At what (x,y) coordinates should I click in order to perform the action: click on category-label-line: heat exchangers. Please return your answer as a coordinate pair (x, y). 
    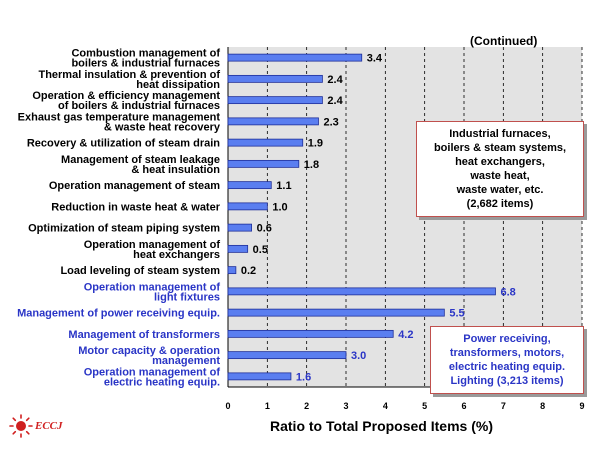
    Looking at the image, I should click on (176, 255).